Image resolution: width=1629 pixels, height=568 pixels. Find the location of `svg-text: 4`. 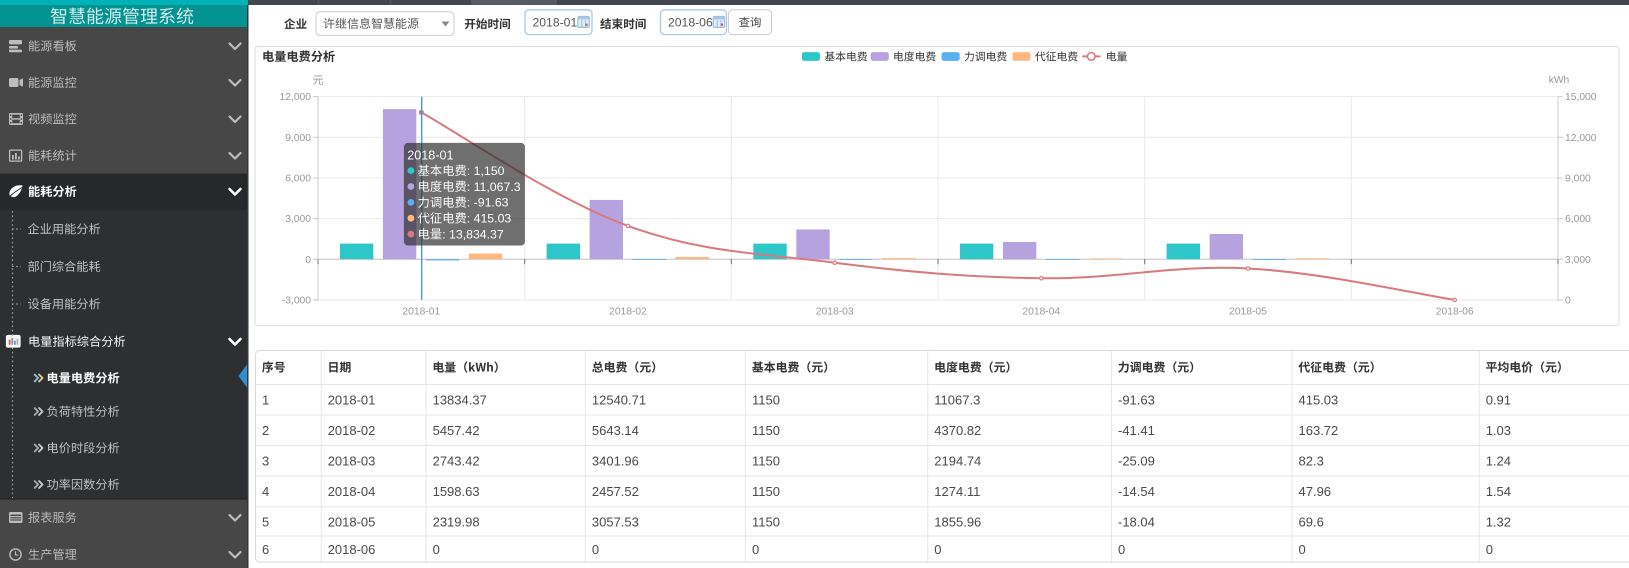

svg-text: 4 is located at coordinates (265, 491).